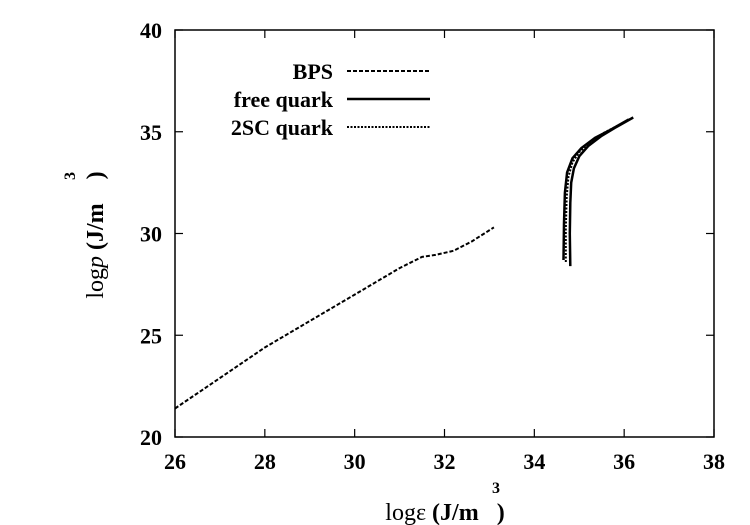 The height and width of the screenshot is (525, 750). Describe the element at coordinates (96, 234) in the screenshot. I see `svg-text: logp (J/m )` at that location.